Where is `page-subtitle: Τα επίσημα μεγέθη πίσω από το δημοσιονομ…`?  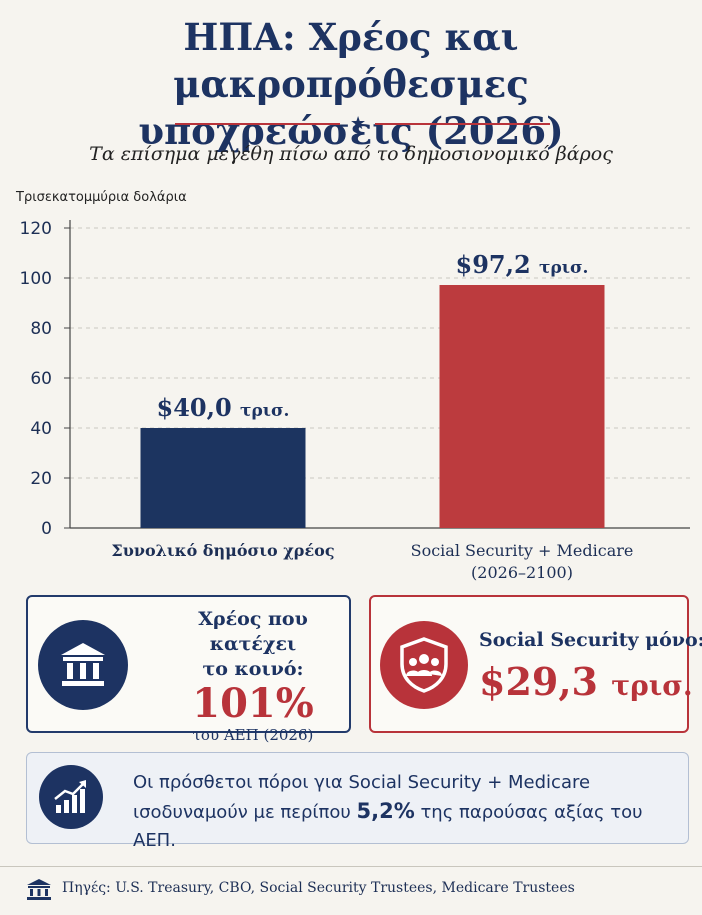
page-subtitle: Τα επίσημα μεγέθη πίσω από το δημοσιονομ… is located at coordinates (351, 154).